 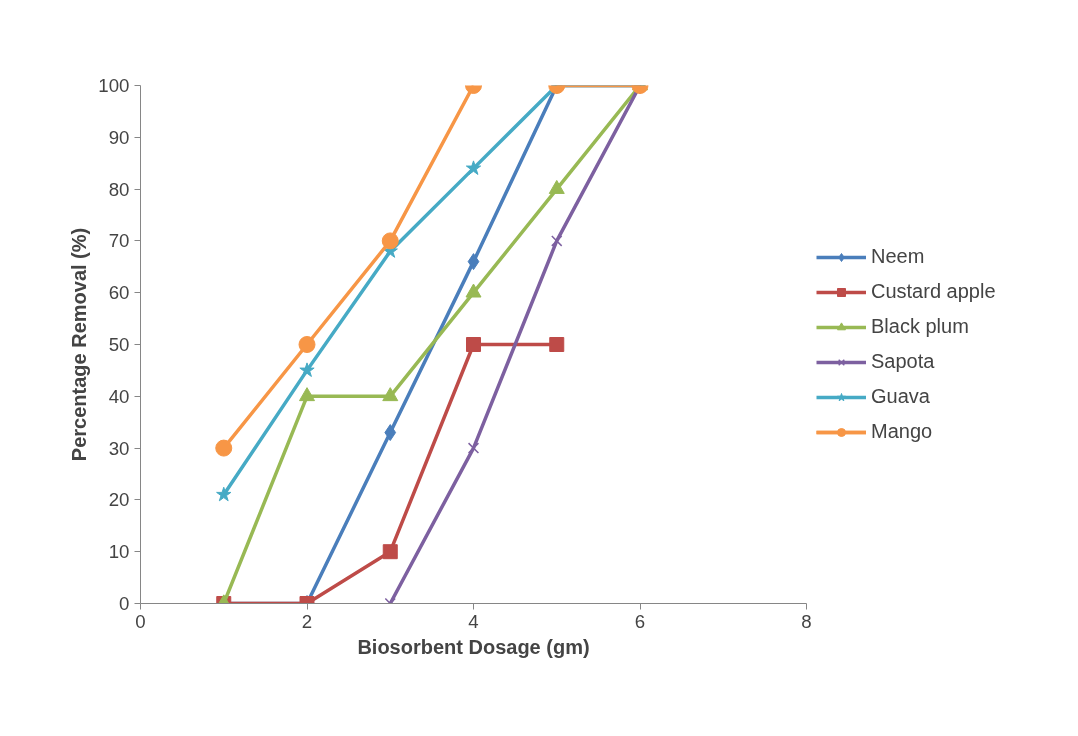 I want to click on y-tick-label: 40, so click(x=119, y=396).